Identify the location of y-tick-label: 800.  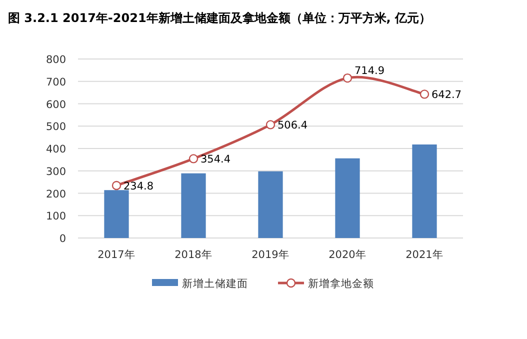
(56, 60).